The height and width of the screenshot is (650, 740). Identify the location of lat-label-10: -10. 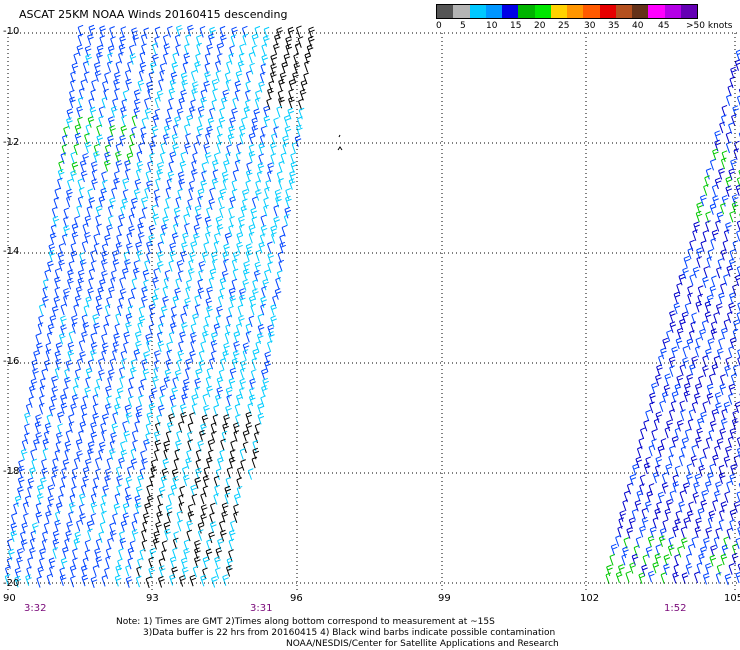
(11, 31).